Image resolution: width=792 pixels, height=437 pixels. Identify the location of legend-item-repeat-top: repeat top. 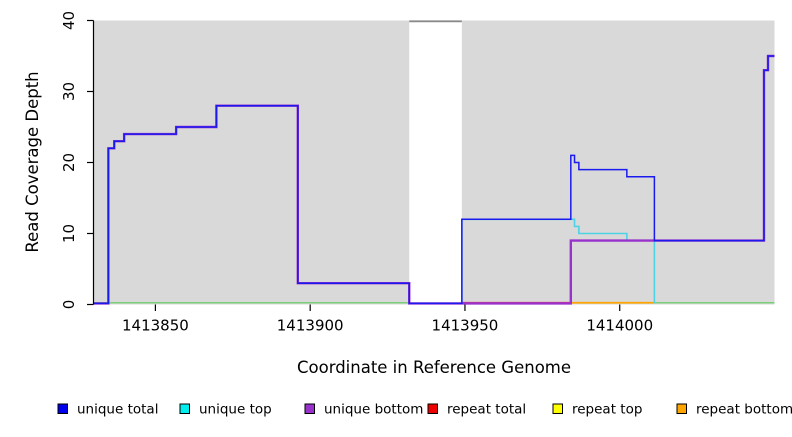
(597, 410).